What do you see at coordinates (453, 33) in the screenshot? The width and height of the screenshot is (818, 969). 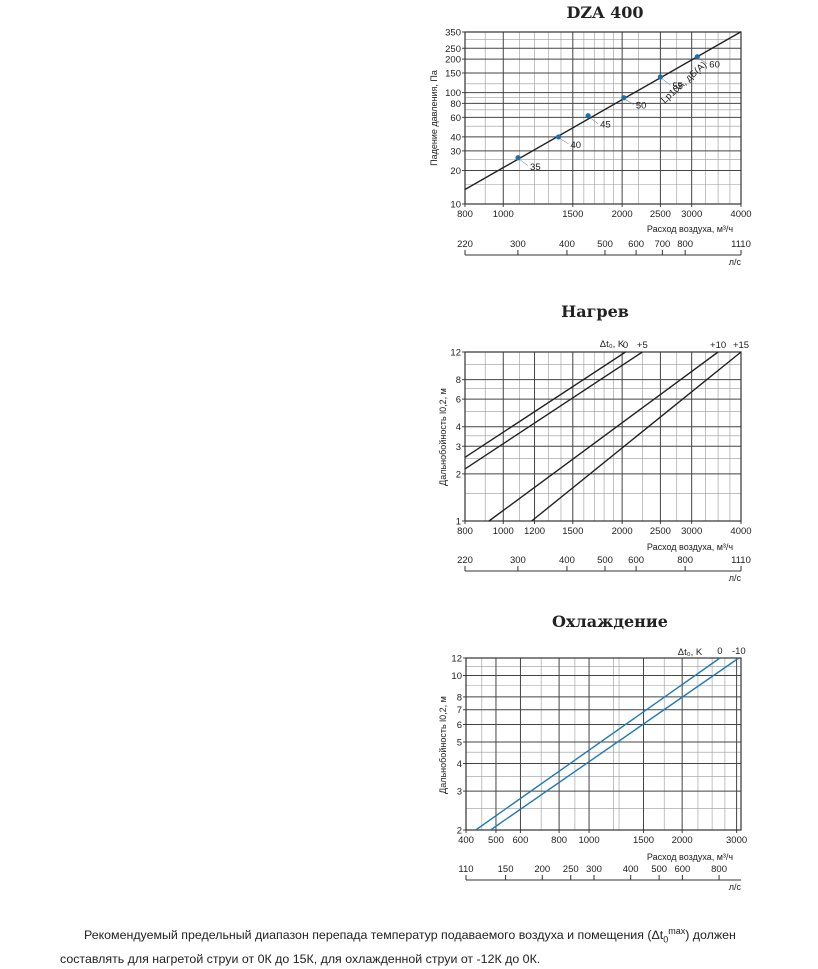 I see `y-tick-label: 350` at bounding box center [453, 33].